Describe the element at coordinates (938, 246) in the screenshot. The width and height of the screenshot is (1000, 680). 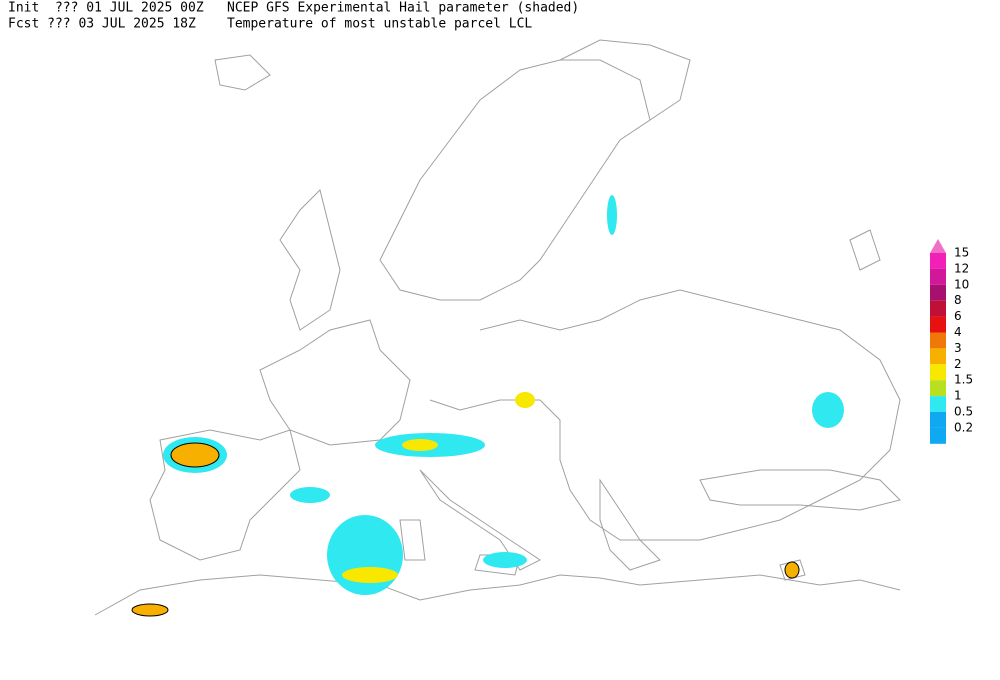
I see `legend-triangle` at that location.